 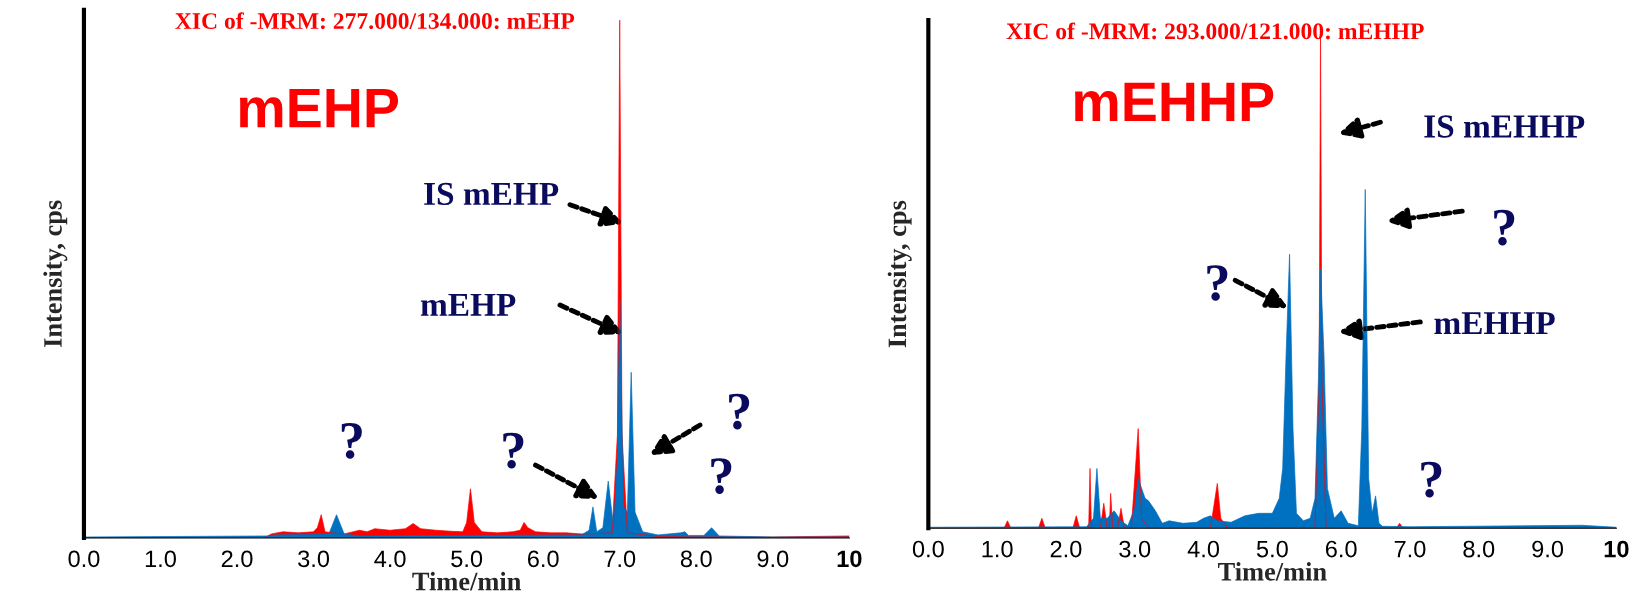 I want to click on annotation: IS mEHHP, so click(x=1504, y=126).